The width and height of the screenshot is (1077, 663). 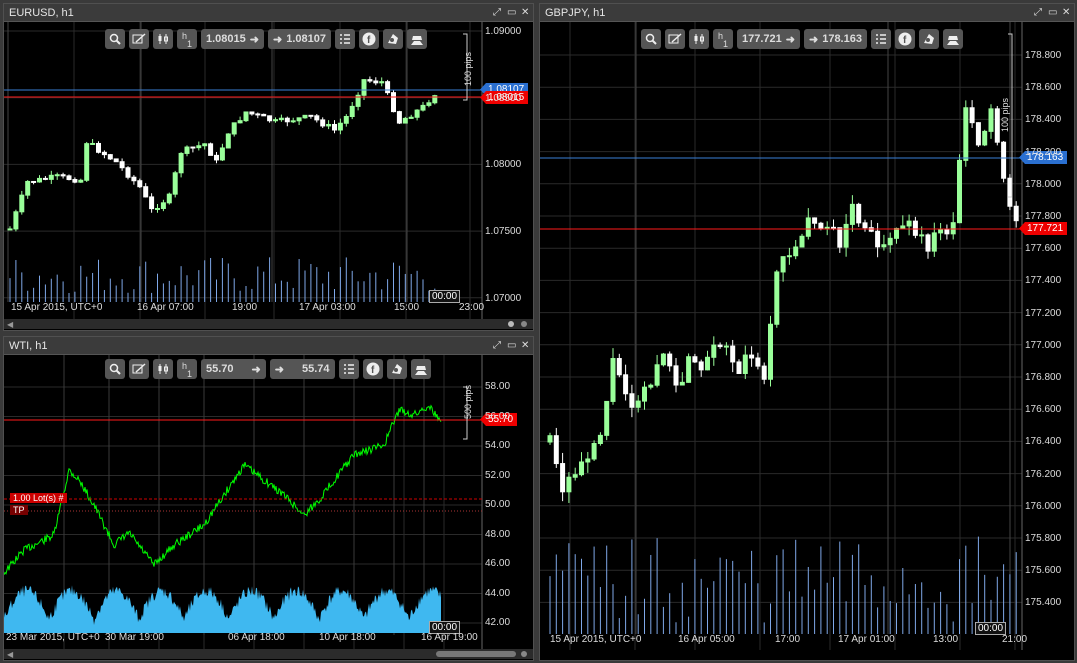 I want to click on current-time-box: 00:00, so click(x=445, y=296).